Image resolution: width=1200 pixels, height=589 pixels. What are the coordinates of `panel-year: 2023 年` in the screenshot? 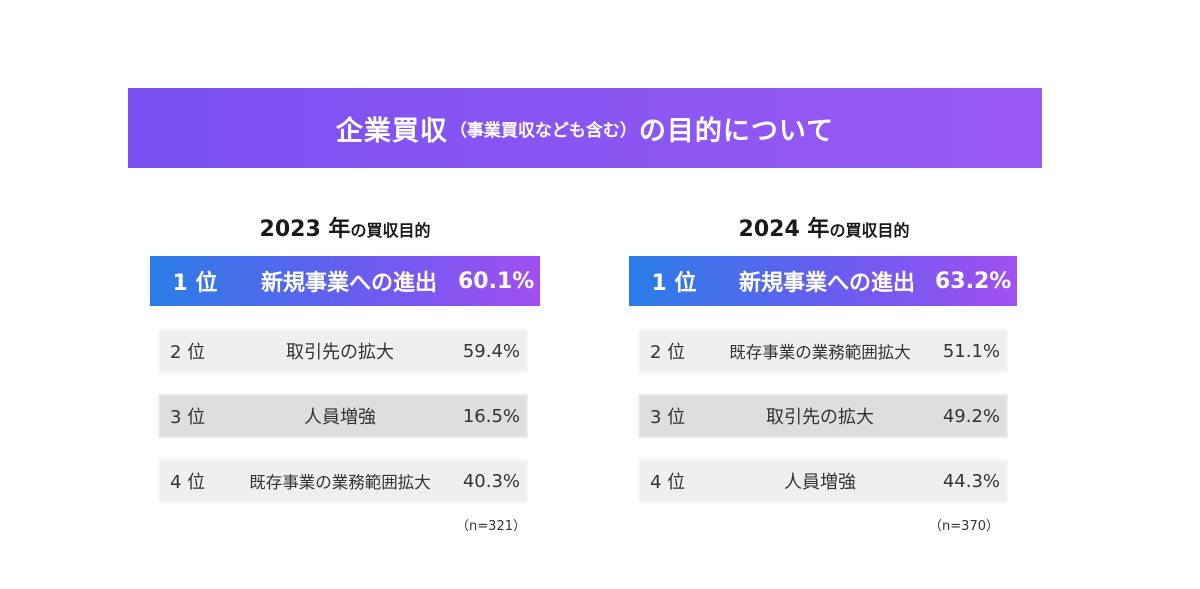 It's located at (305, 229).